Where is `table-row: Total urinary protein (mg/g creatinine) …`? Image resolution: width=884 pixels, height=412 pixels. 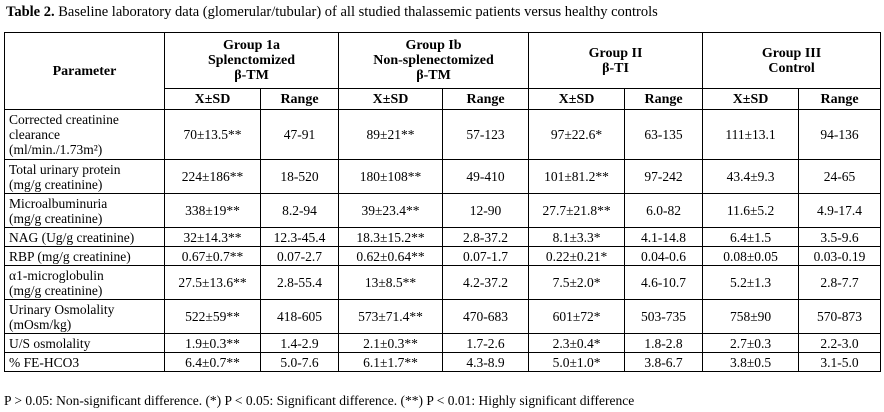 table-row: Total urinary protein (mg/g creatinine) … is located at coordinates (443, 176).